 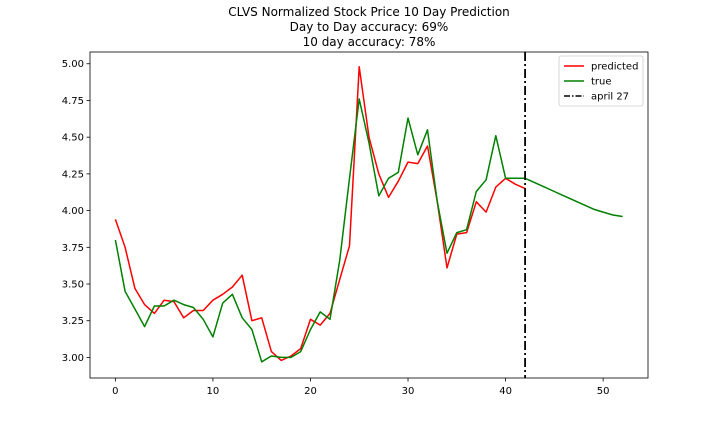 What do you see at coordinates (73, 64) in the screenshot?
I see `y-tick-label: 5.00` at bounding box center [73, 64].